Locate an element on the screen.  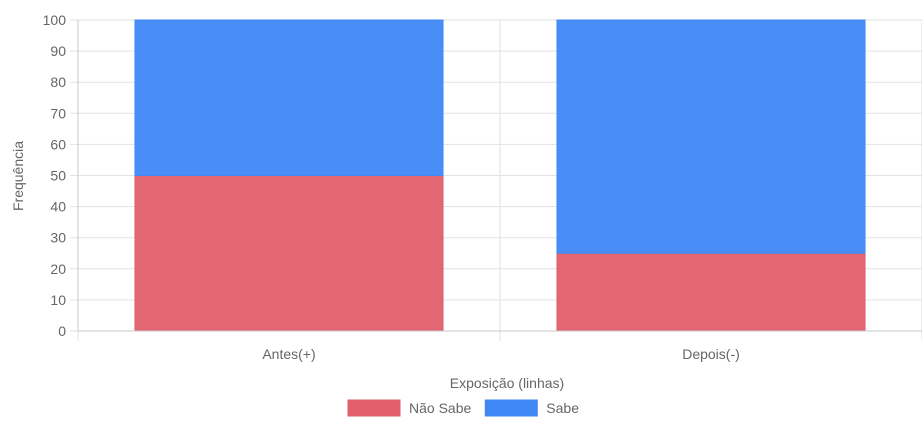
bar-sabe is located at coordinates (289, 97).